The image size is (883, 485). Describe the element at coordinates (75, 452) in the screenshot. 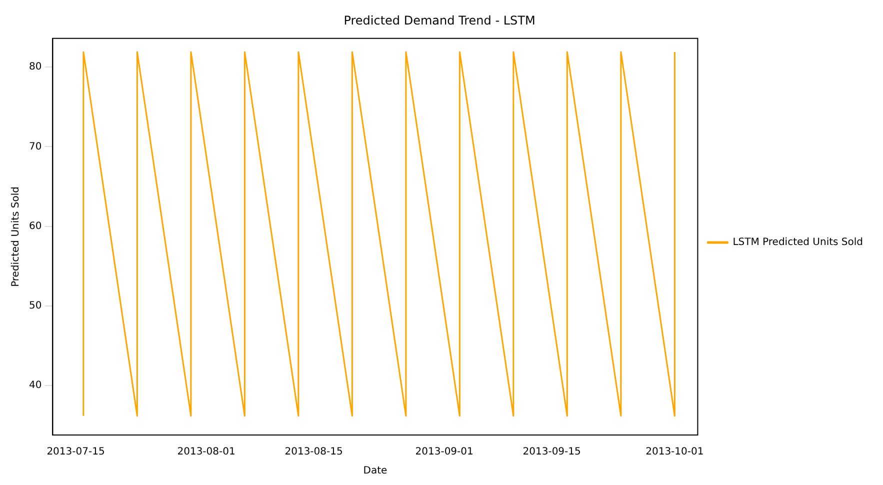

I see `x-tick-label: 2013-07-15` at that location.